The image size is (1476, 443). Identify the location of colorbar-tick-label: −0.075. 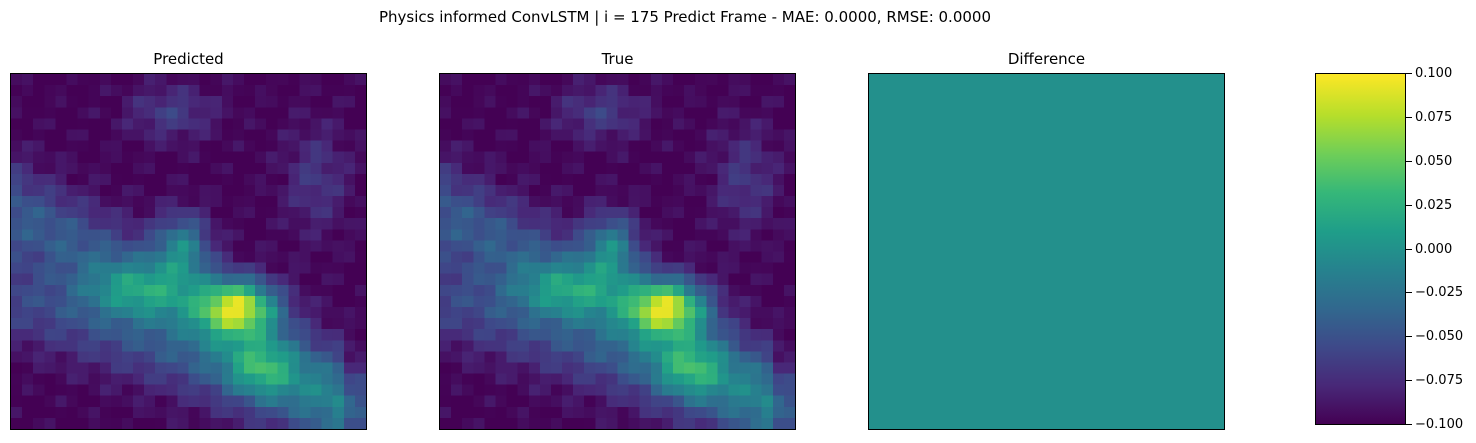
(1439, 381).